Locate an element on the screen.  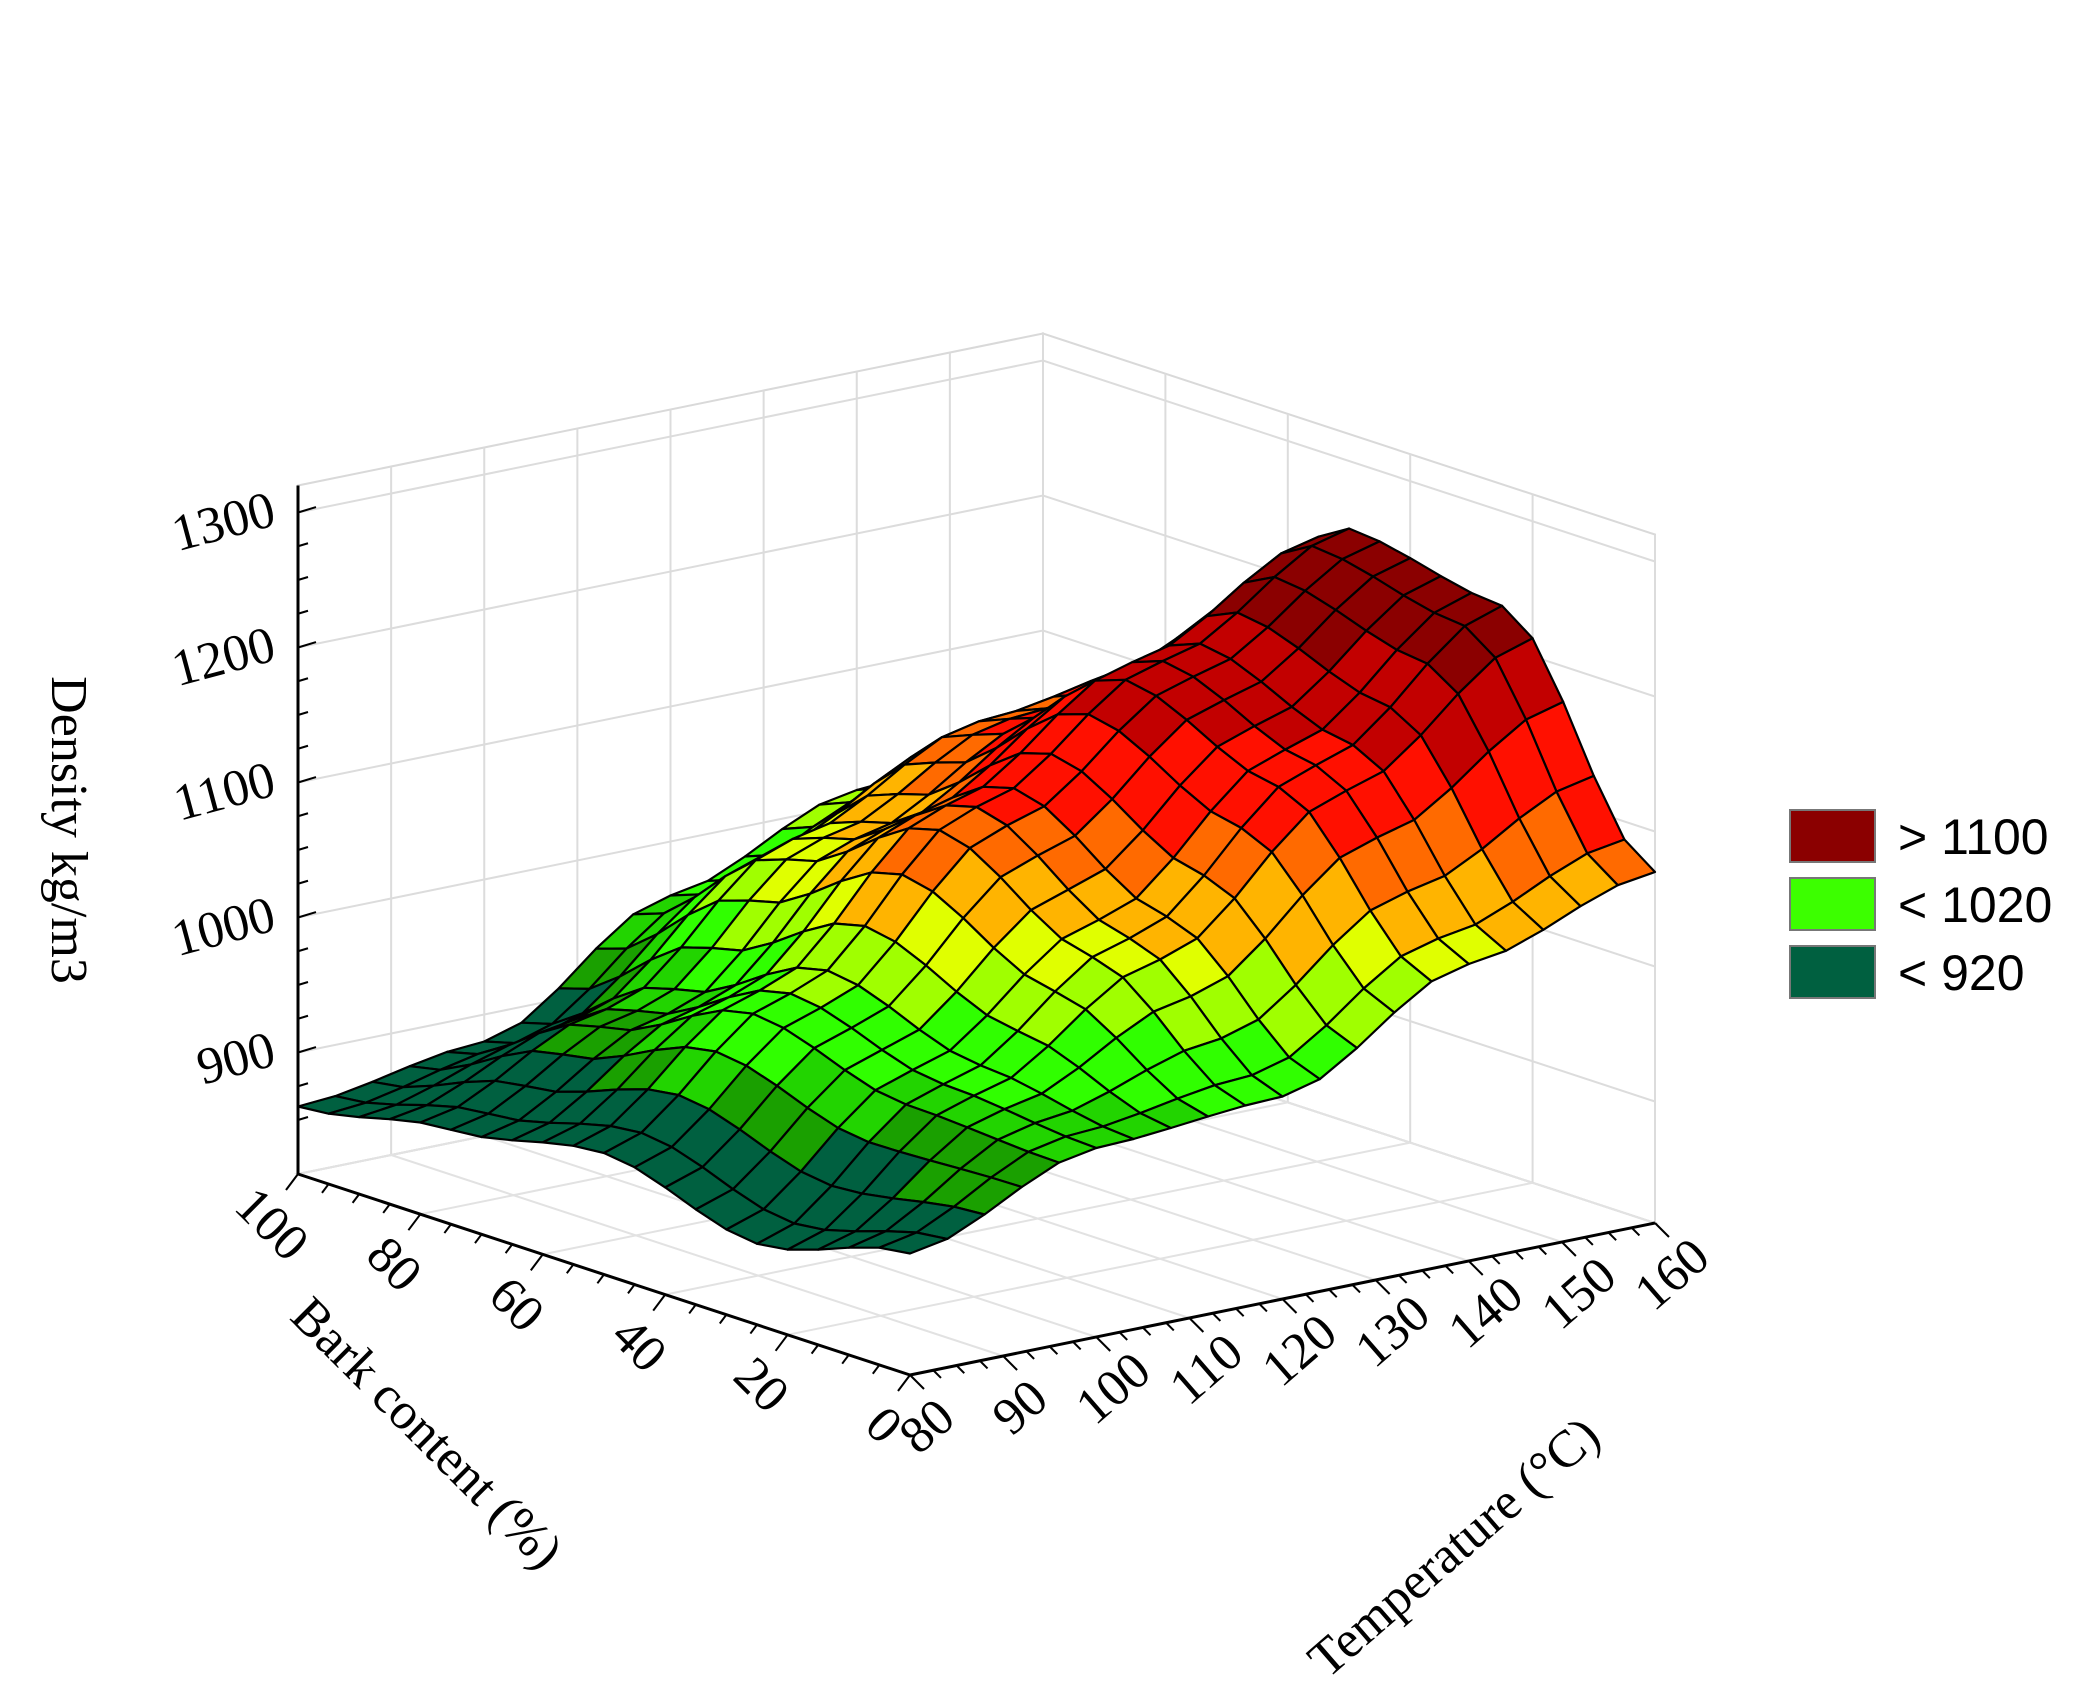
y-tick-label: 40 is located at coordinates (638, 1344).